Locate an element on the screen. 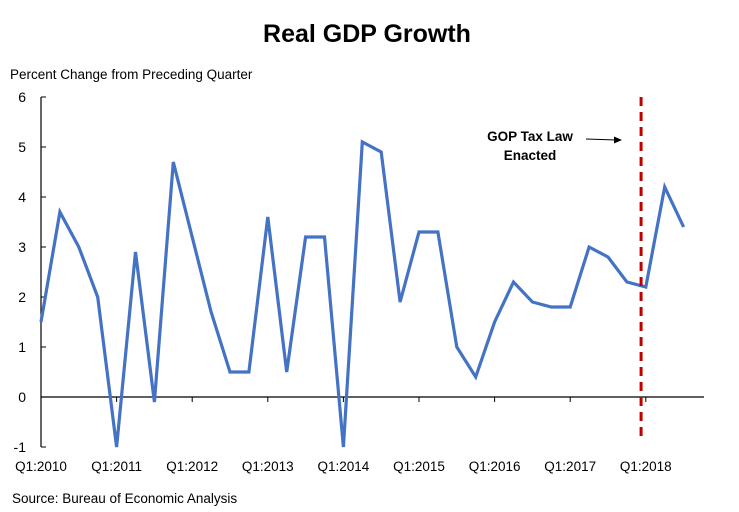 The image size is (739, 512). chart-title: Real GDP Growth is located at coordinates (367, 34).